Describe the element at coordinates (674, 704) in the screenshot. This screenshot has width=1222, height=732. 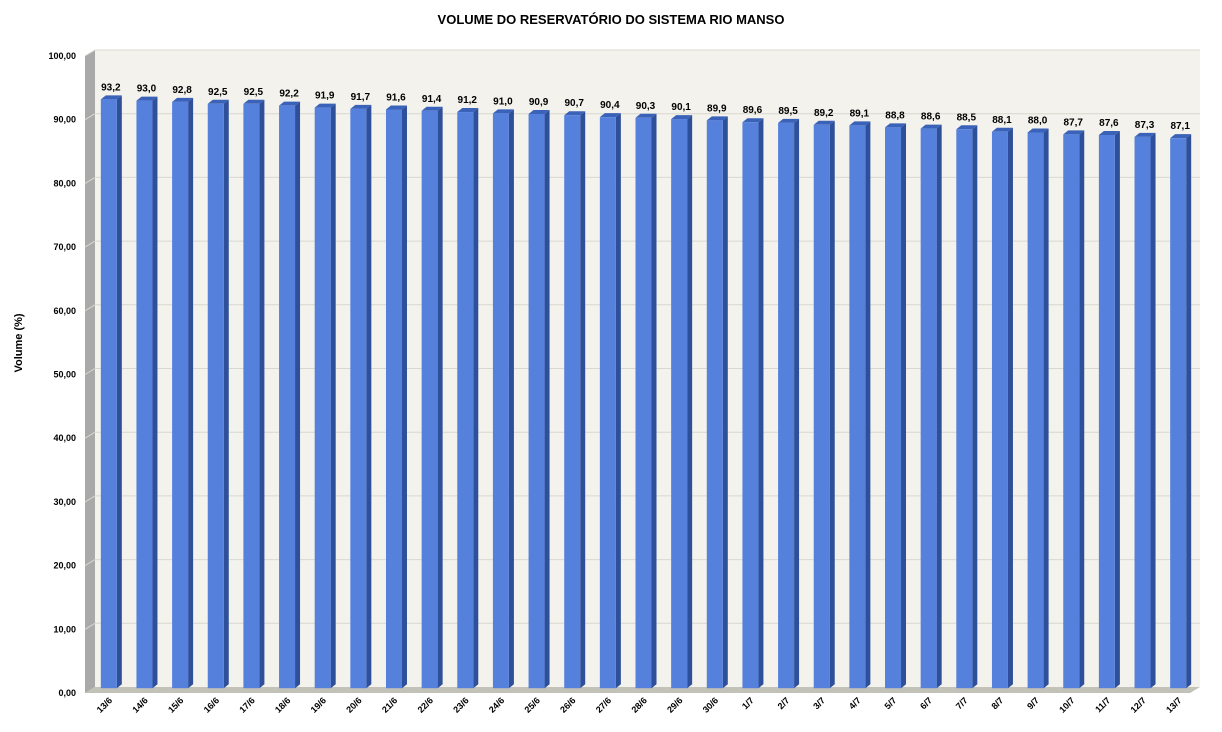
I see `x-tick-label: 29/6` at that location.